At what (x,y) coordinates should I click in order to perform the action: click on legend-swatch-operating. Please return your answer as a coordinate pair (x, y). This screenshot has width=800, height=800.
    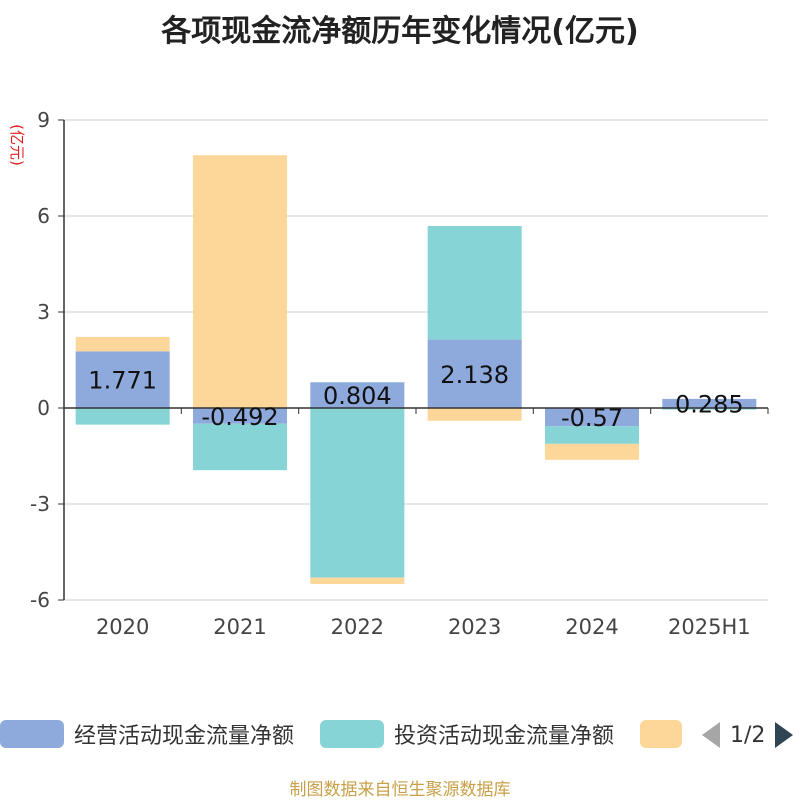
    Looking at the image, I should click on (32, 734).